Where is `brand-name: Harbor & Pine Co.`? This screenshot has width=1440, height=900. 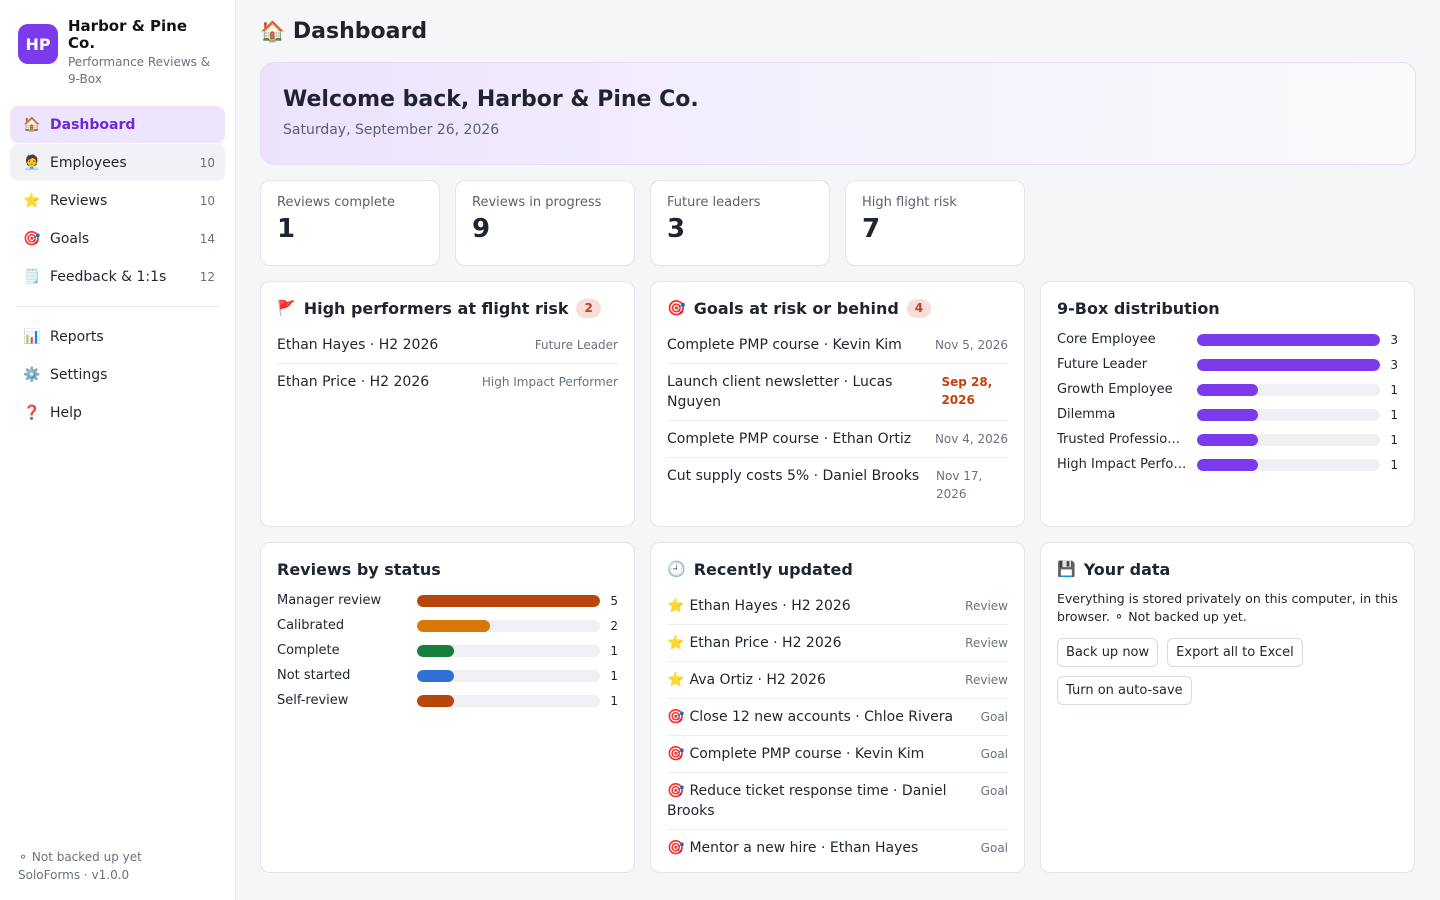
brand-name: Harbor & Pine Co. is located at coordinates (128, 34).